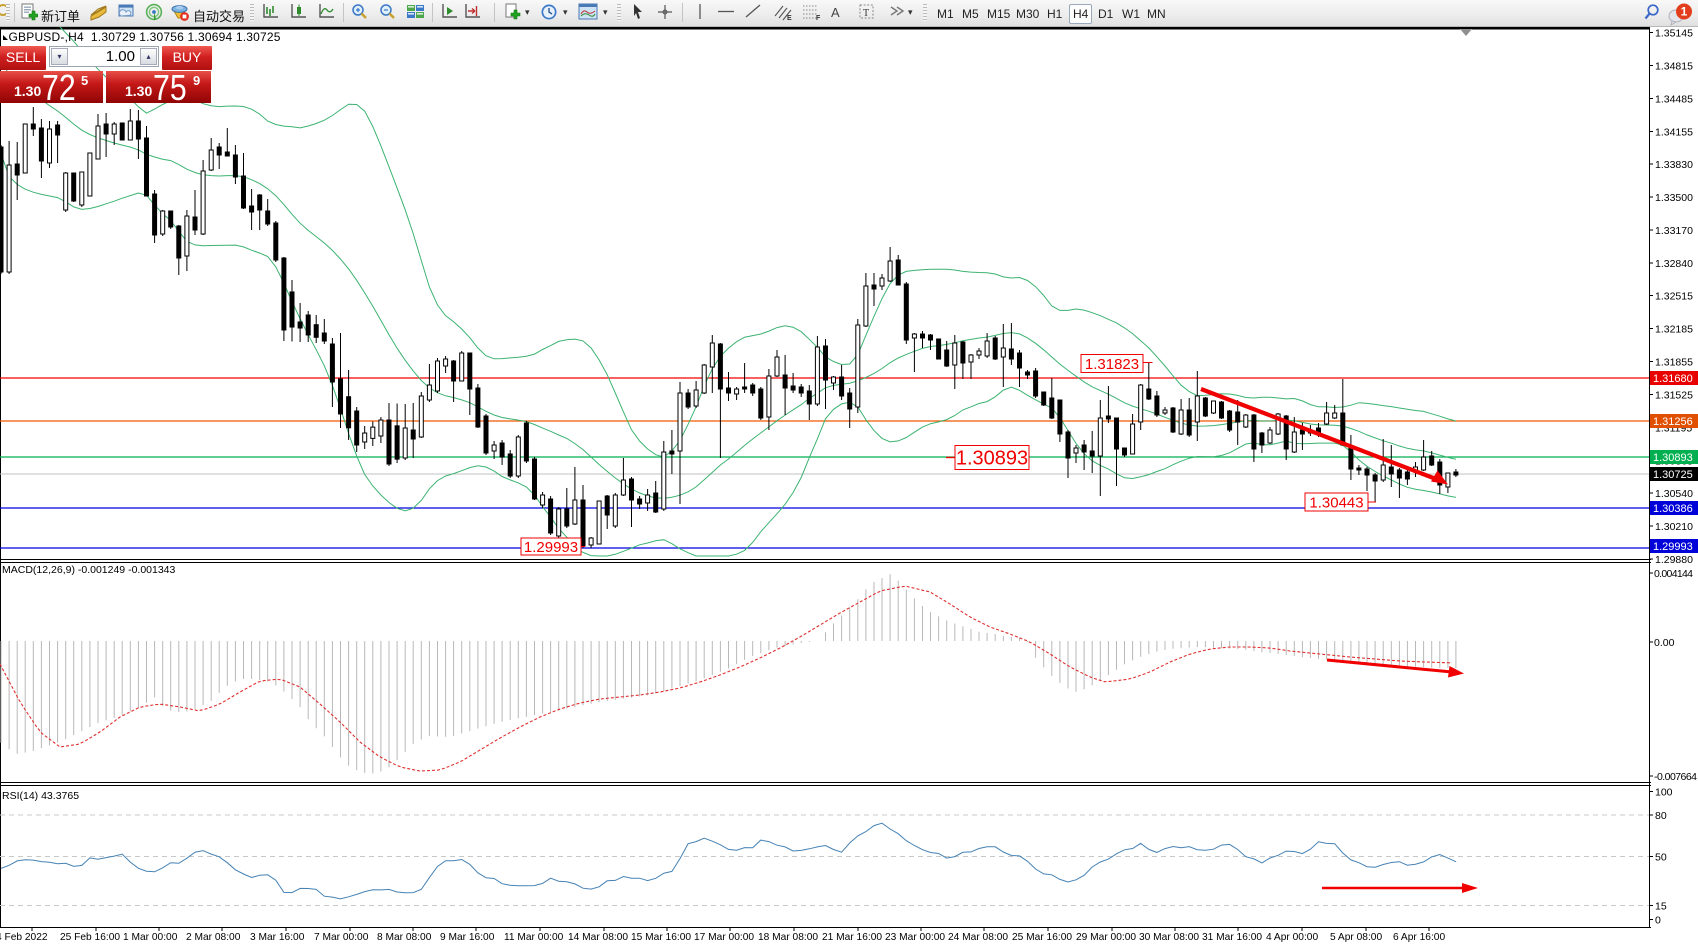 This screenshot has height=947, width=1698. What do you see at coordinates (1419, 937) in the screenshot?
I see `svg-text: 6 Apr 16:00` at bounding box center [1419, 937].